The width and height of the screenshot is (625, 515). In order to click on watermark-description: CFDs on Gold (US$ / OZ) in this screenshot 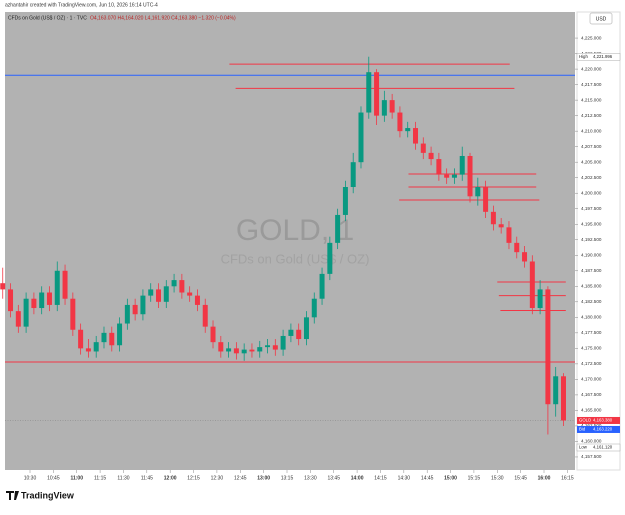, I will do `click(295, 258)`.